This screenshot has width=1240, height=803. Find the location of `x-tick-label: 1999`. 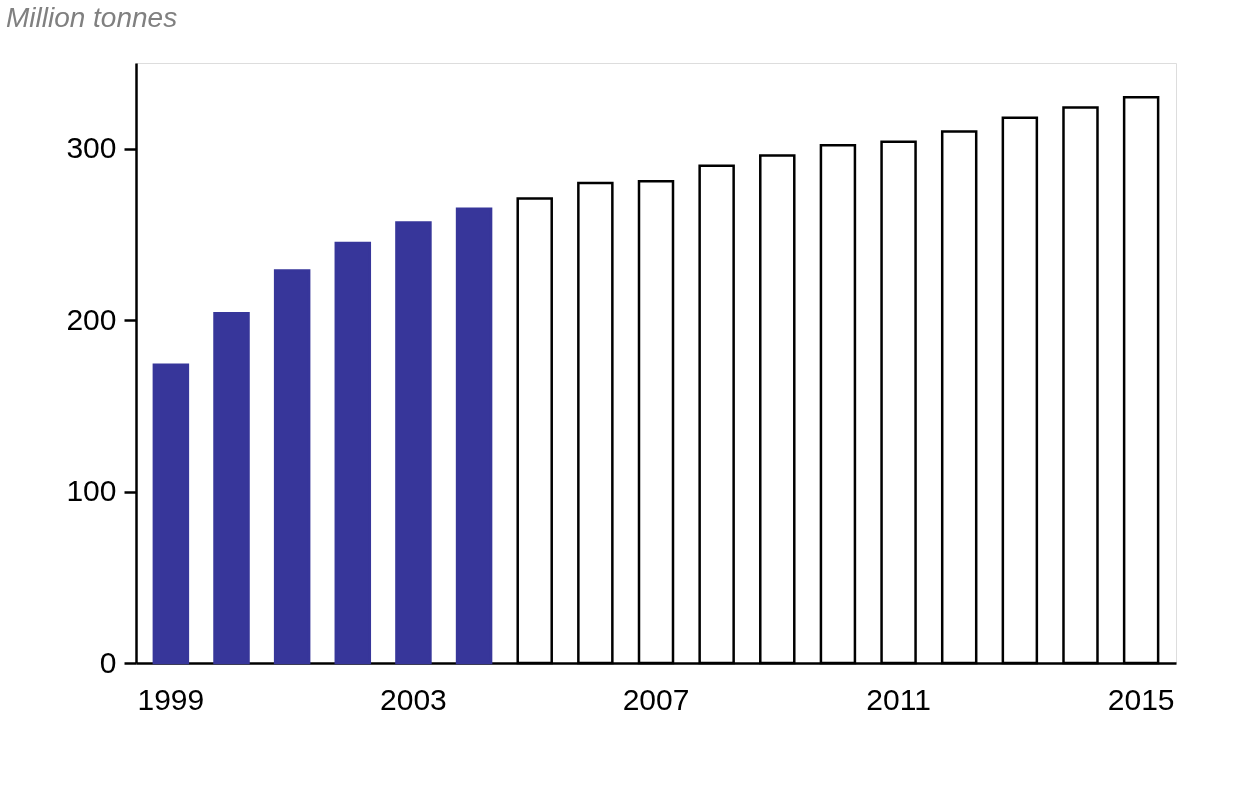

x-tick-label: 1999 is located at coordinates (171, 699).